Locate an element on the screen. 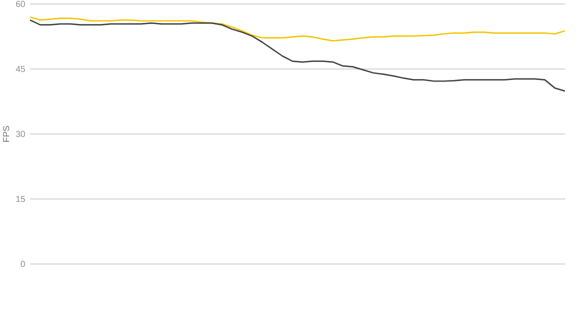 Image resolution: width=580 pixels, height=320 pixels. y-tick-label: 60 is located at coordinates (20, 4).